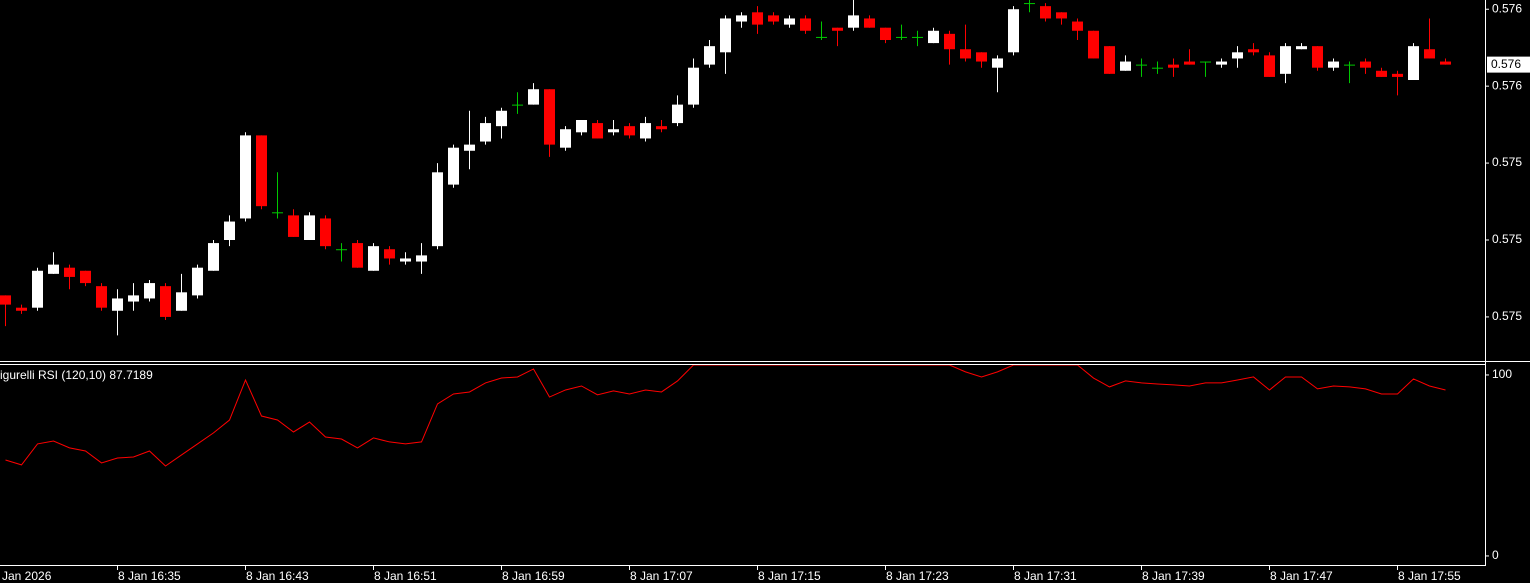 Image resolution: width=1530 pixels, height=583 pixels. I want to click on x-tick-label: 8 Jan 17:39, so click(1173, 576).